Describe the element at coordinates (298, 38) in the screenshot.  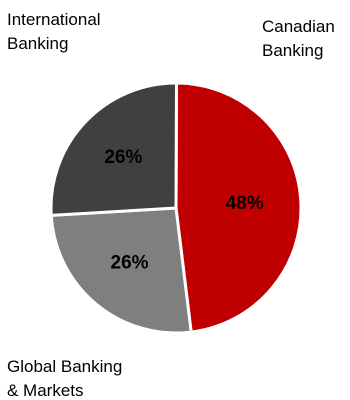
I see `category-label-canadian-banking: Canadian Banking` at that location.